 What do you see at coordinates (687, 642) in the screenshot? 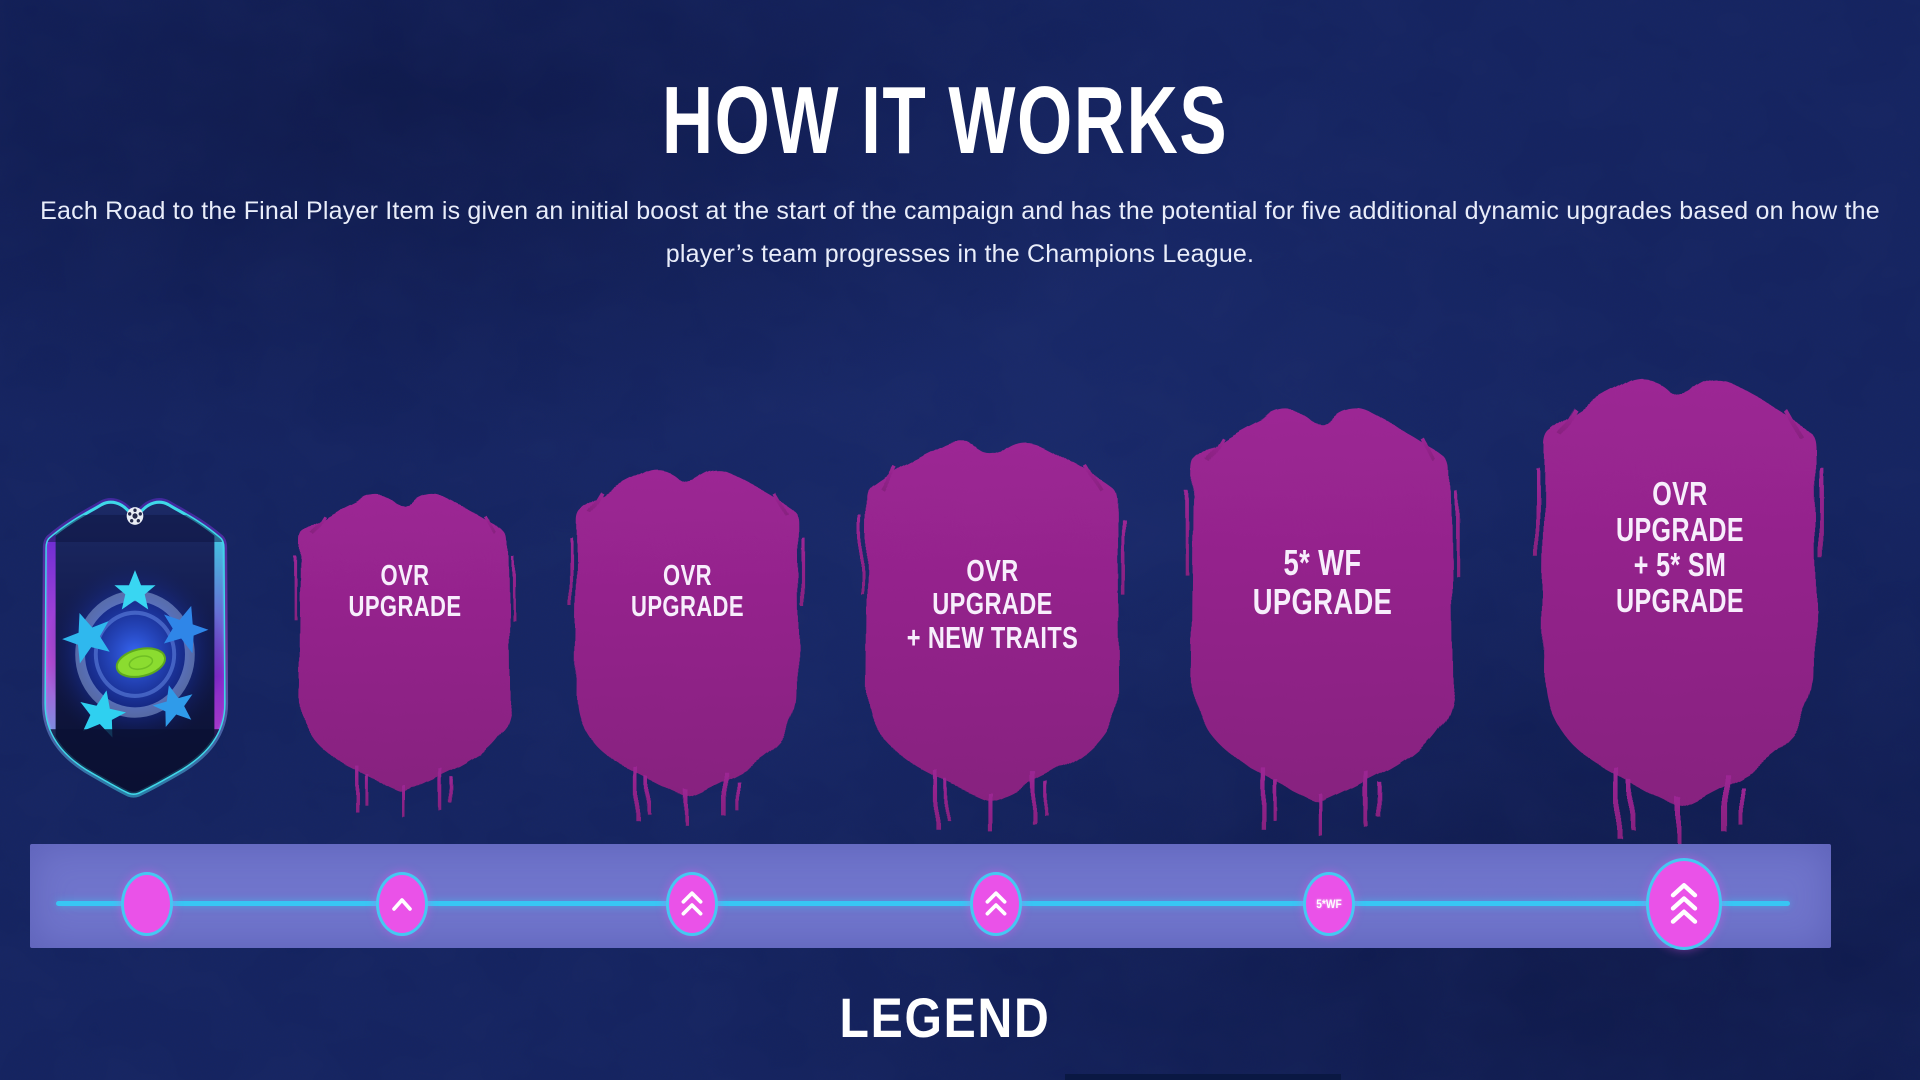
I see `upgrade-card-stage-2: OVR UPGRADE` at bounding box center [687, 642].